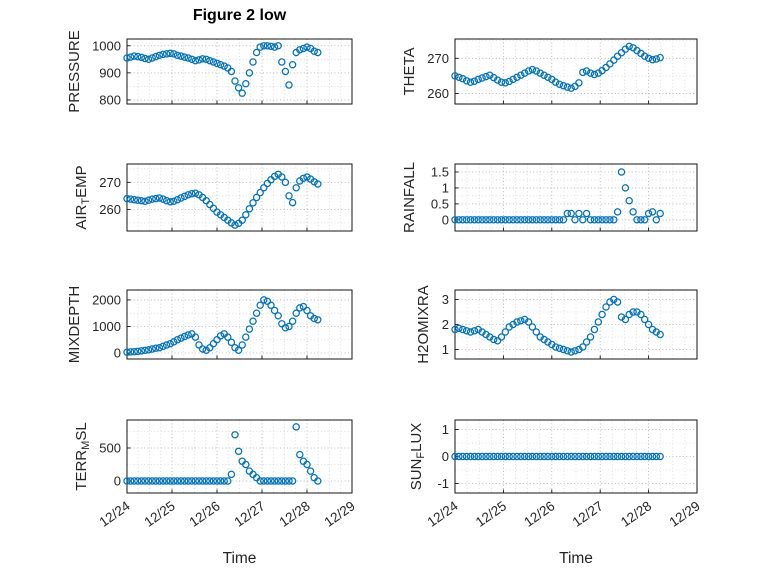 Image resolution: width=778 pixels, height=583 pixels. What do you see at coordinates (249, 514) in the screenshot?
I see `x-tick-label: 12/27` at bounding box center [249, 514].